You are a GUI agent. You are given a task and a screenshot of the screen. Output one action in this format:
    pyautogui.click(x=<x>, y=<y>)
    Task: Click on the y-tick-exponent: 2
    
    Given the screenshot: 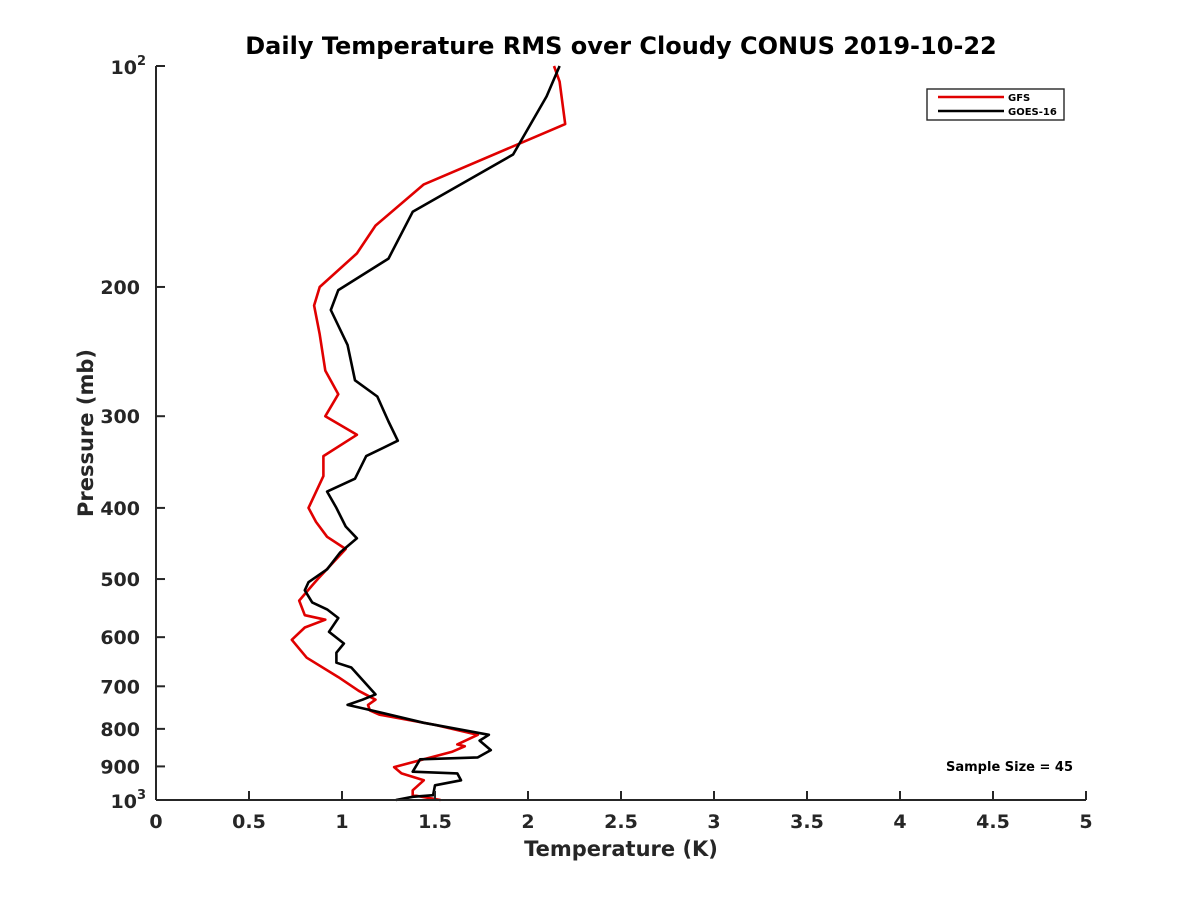 What is the action you would take?
    pyautogui.click(x=141, y=61)
    